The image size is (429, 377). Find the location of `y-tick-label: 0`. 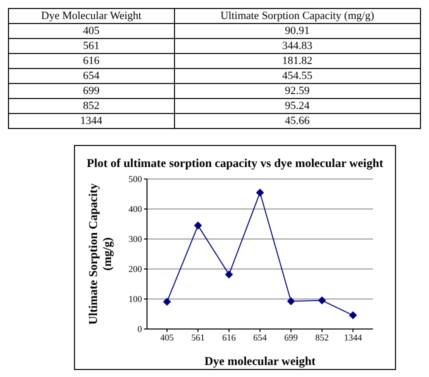

y-tick-label: 0 is located at coordinates (140, 329).